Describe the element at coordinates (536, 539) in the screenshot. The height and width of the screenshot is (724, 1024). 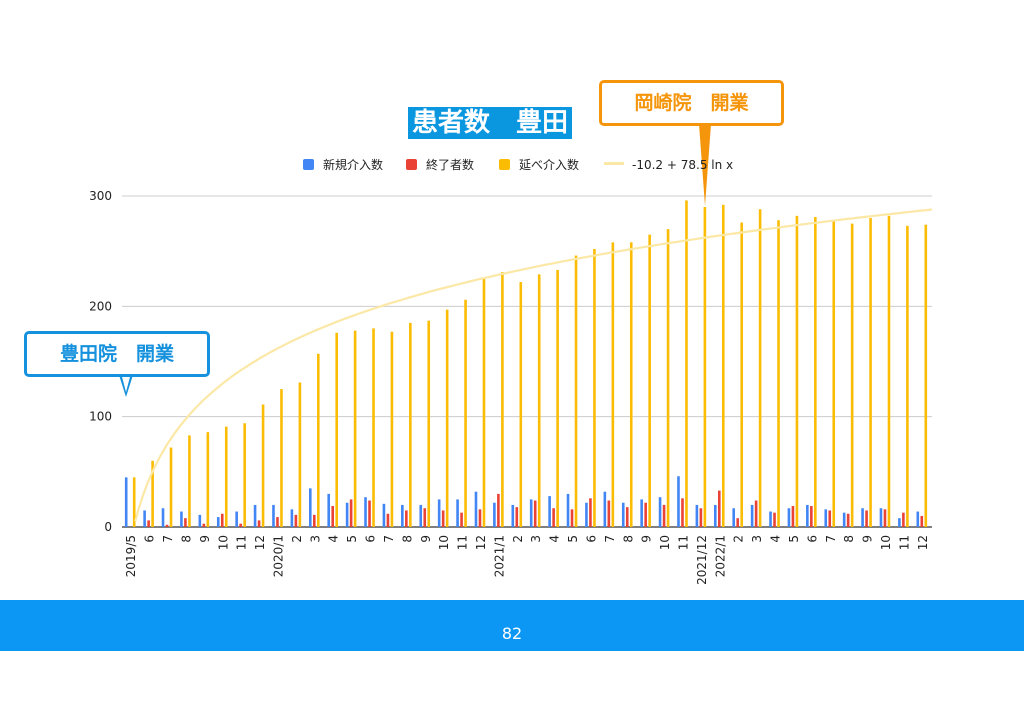
I see `x-tick-label: 3` at that location.